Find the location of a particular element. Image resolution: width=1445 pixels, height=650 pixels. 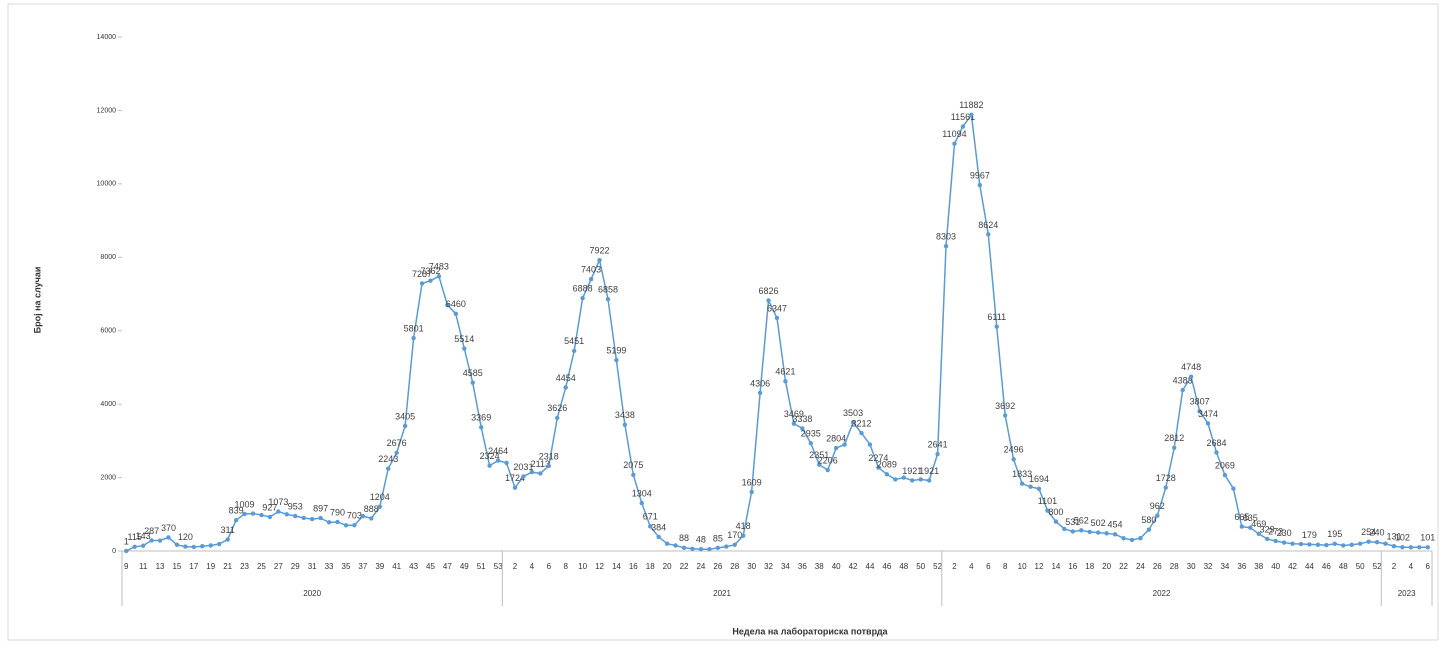

data-label: 2031 is located at coordinates (523, 467).